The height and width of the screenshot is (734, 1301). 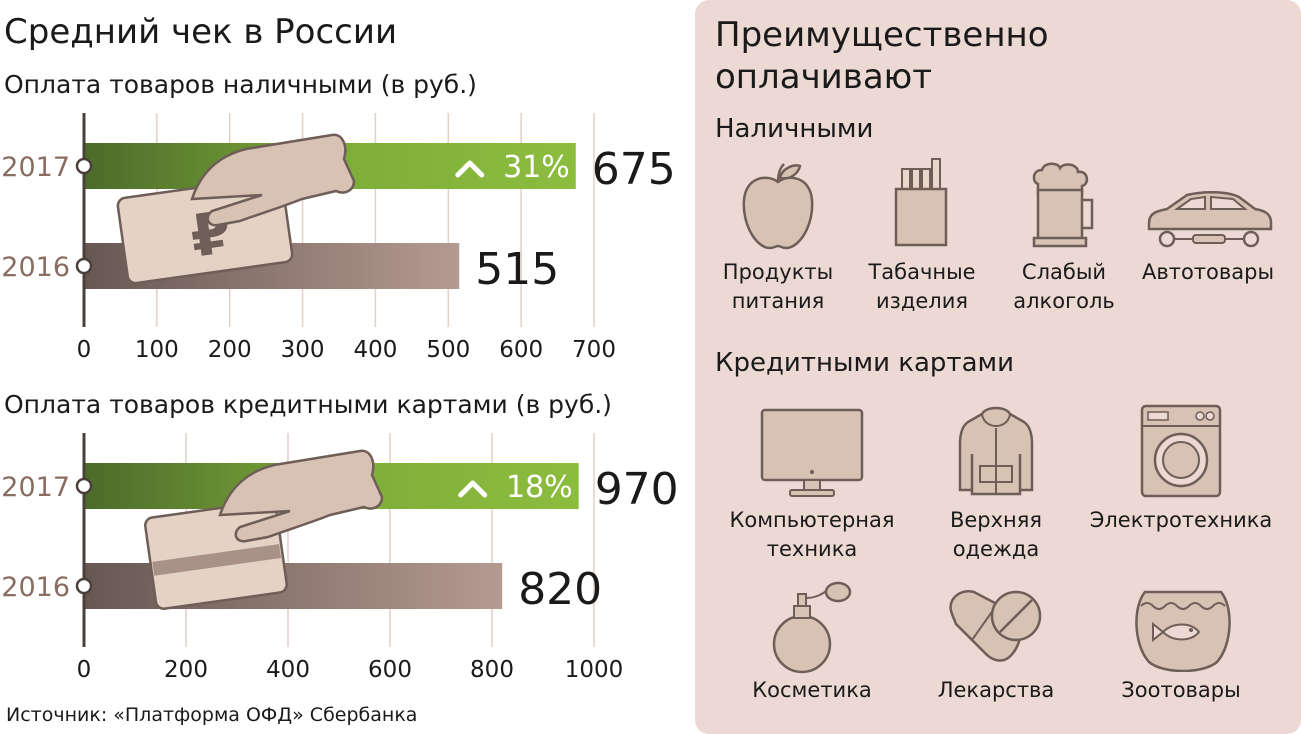 I want to click on category-label-pets: Зоотовары, so click(x=1181, y=690).